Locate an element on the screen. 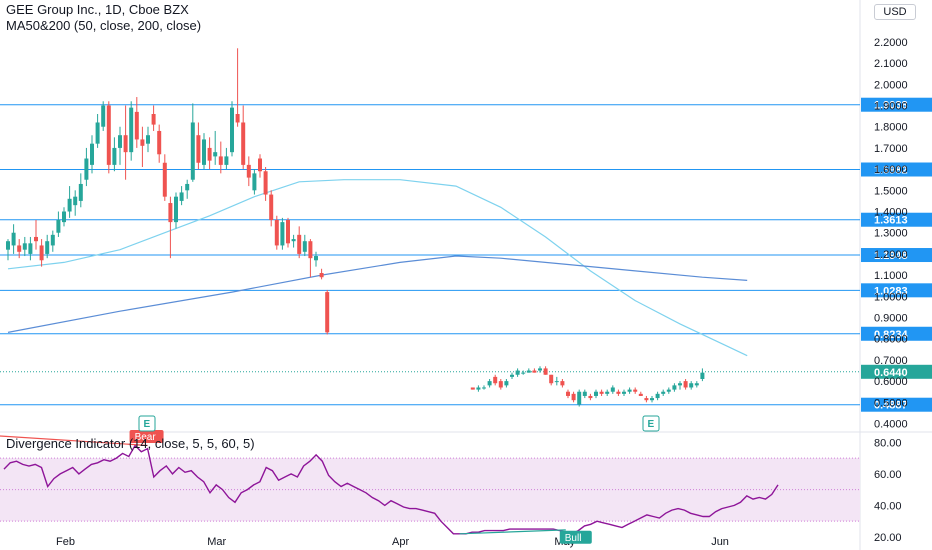 The height and width of the screenshot is (550, 932). bear-tag is located at coordinates (146, 436).